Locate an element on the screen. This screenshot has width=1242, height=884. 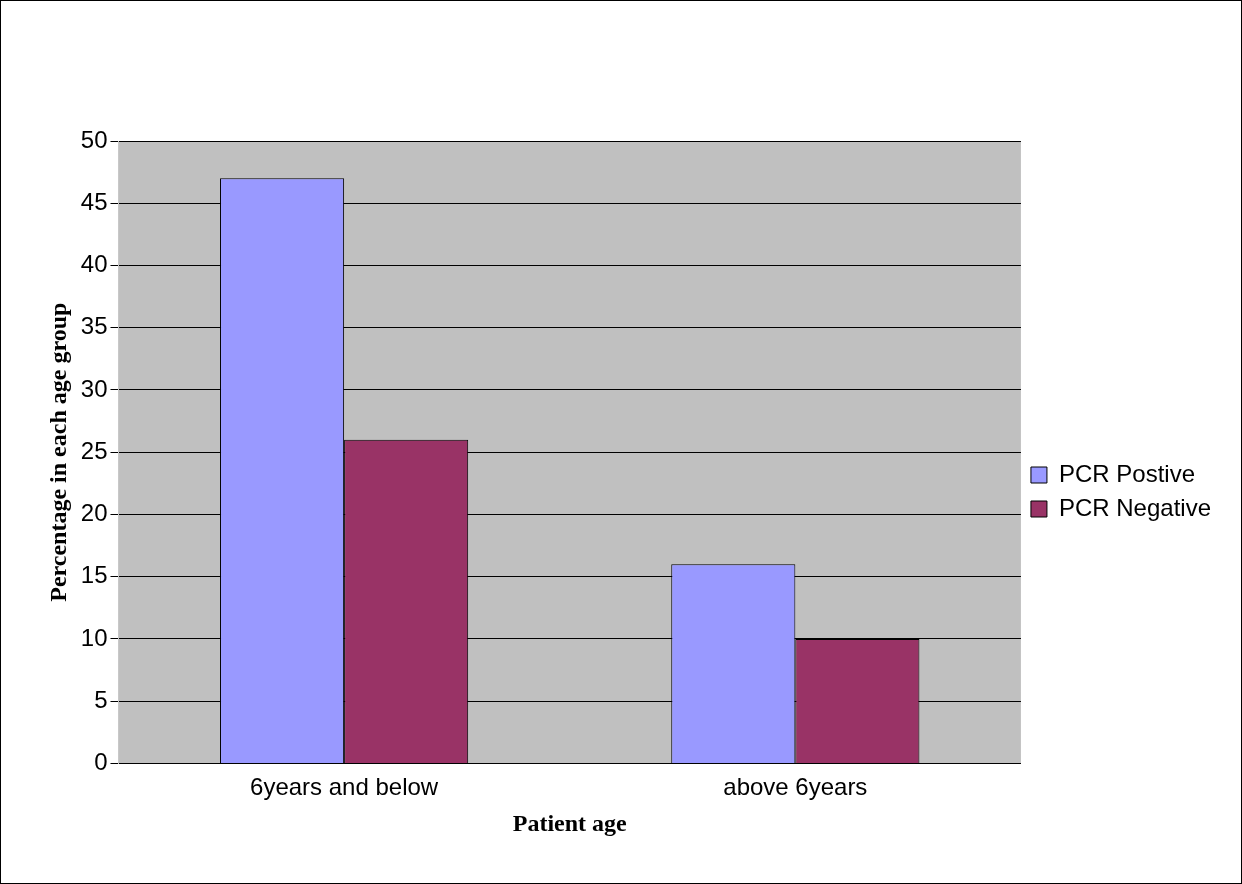
y-tick-label: 45 is located at coordinates (94, 201).